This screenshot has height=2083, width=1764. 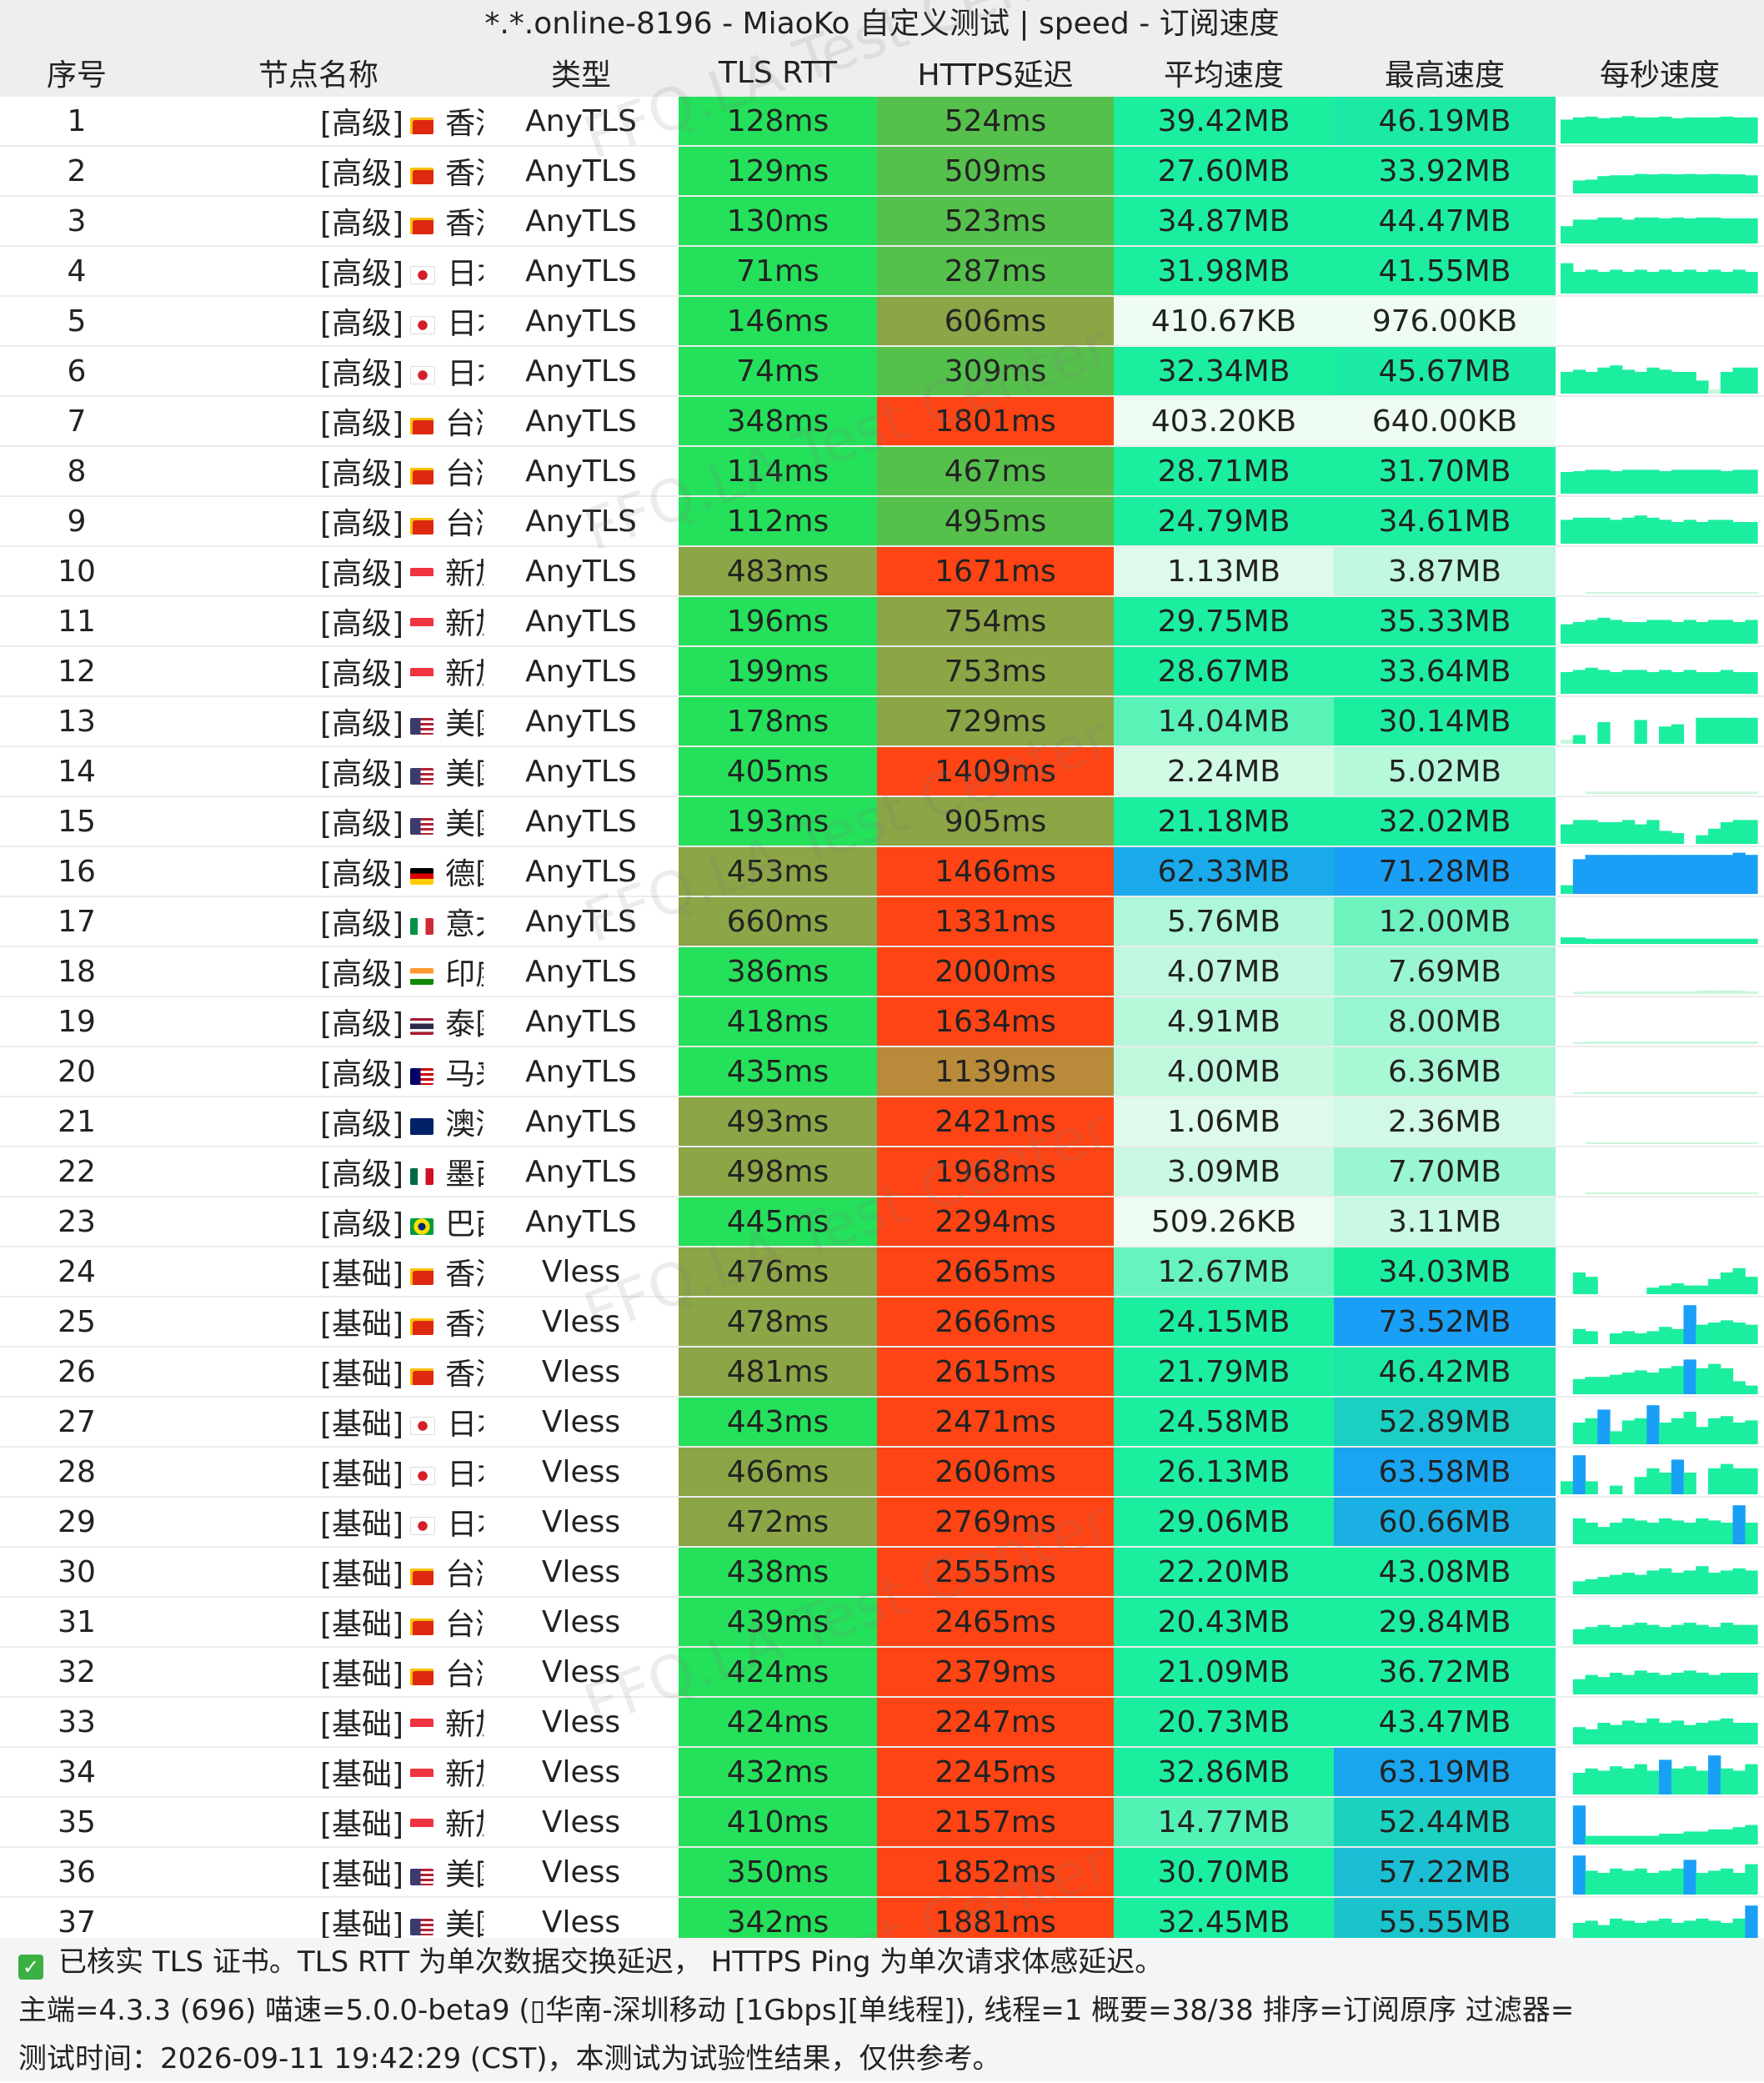 What do you see at coordinates (1445, 571) in the screenshot?
I see `max-speed-cell: 3.87MB` at bounding box center [1445, 571].